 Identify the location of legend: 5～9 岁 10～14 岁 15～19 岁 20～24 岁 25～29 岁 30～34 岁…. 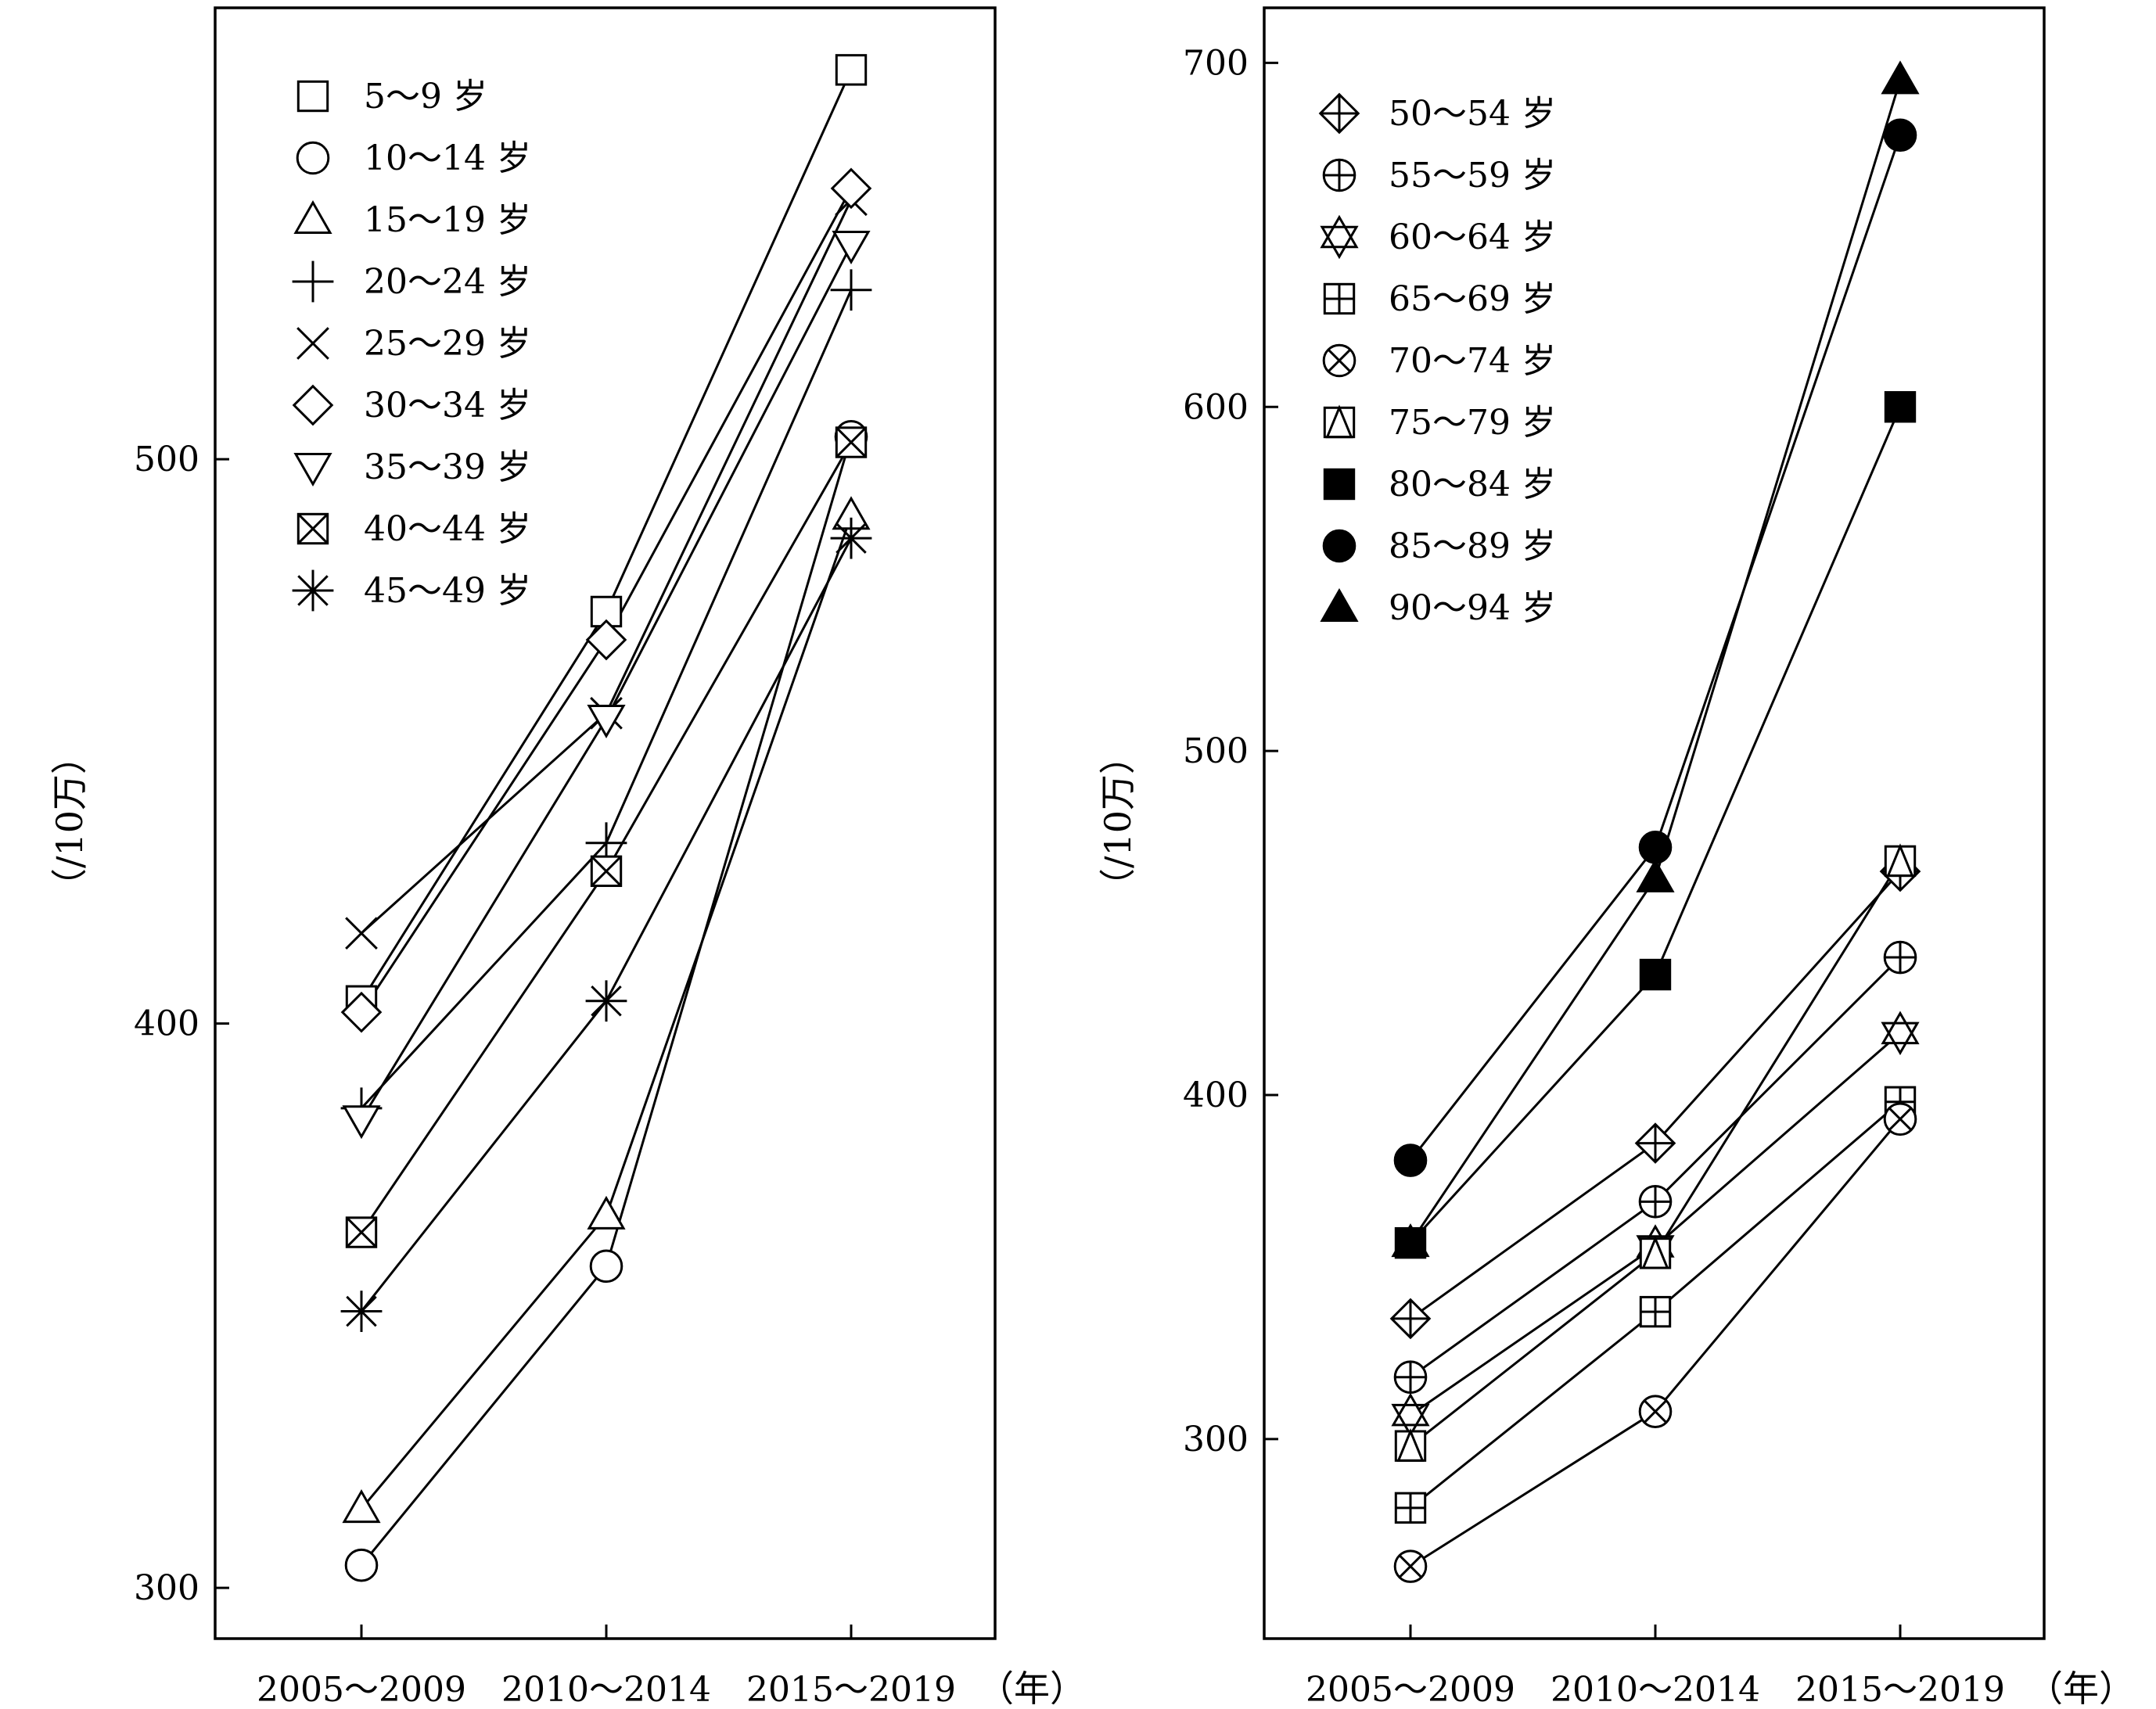
(411, 344).